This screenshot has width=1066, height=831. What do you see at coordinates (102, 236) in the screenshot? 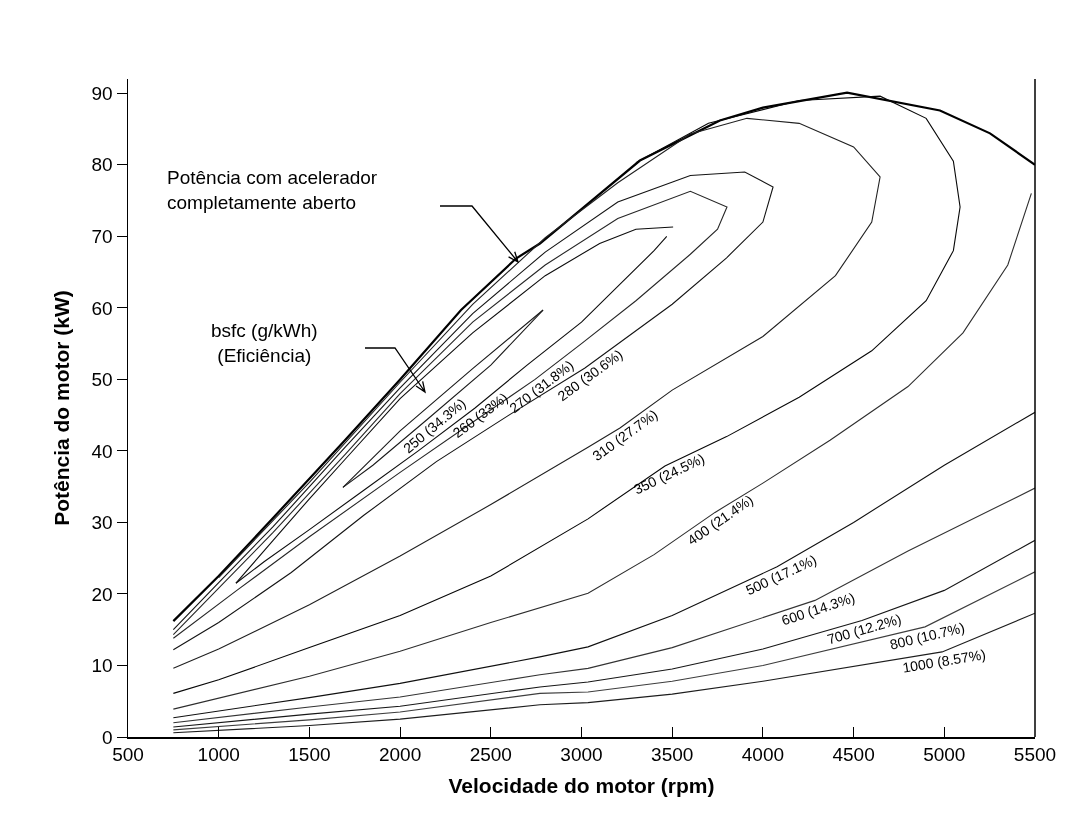
I see `y-tick-label: 70` at bounding box center [102, 236].